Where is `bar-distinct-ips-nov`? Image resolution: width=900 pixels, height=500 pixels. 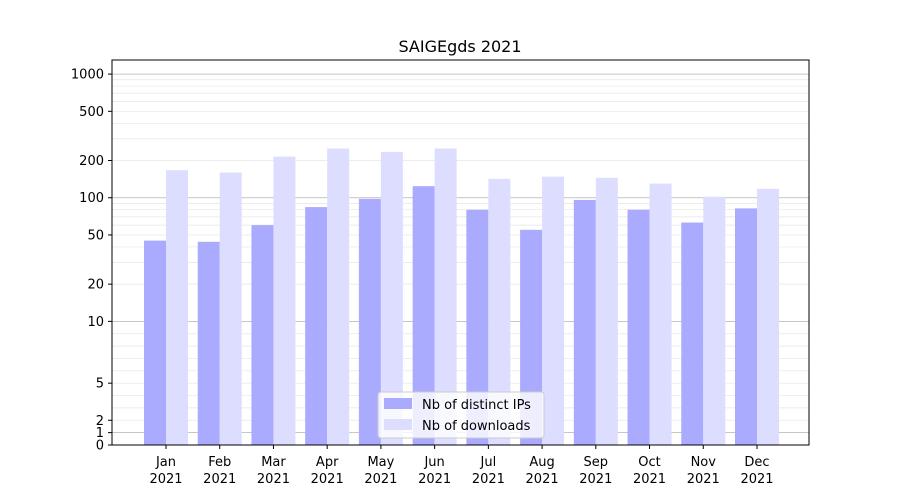 bar-distinct-ips-nov is located at coordinates (692, 333).